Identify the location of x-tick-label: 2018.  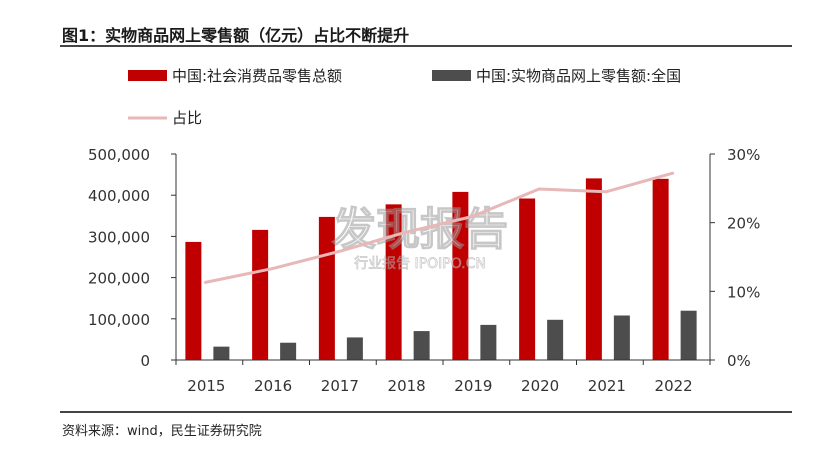
(407, 386).